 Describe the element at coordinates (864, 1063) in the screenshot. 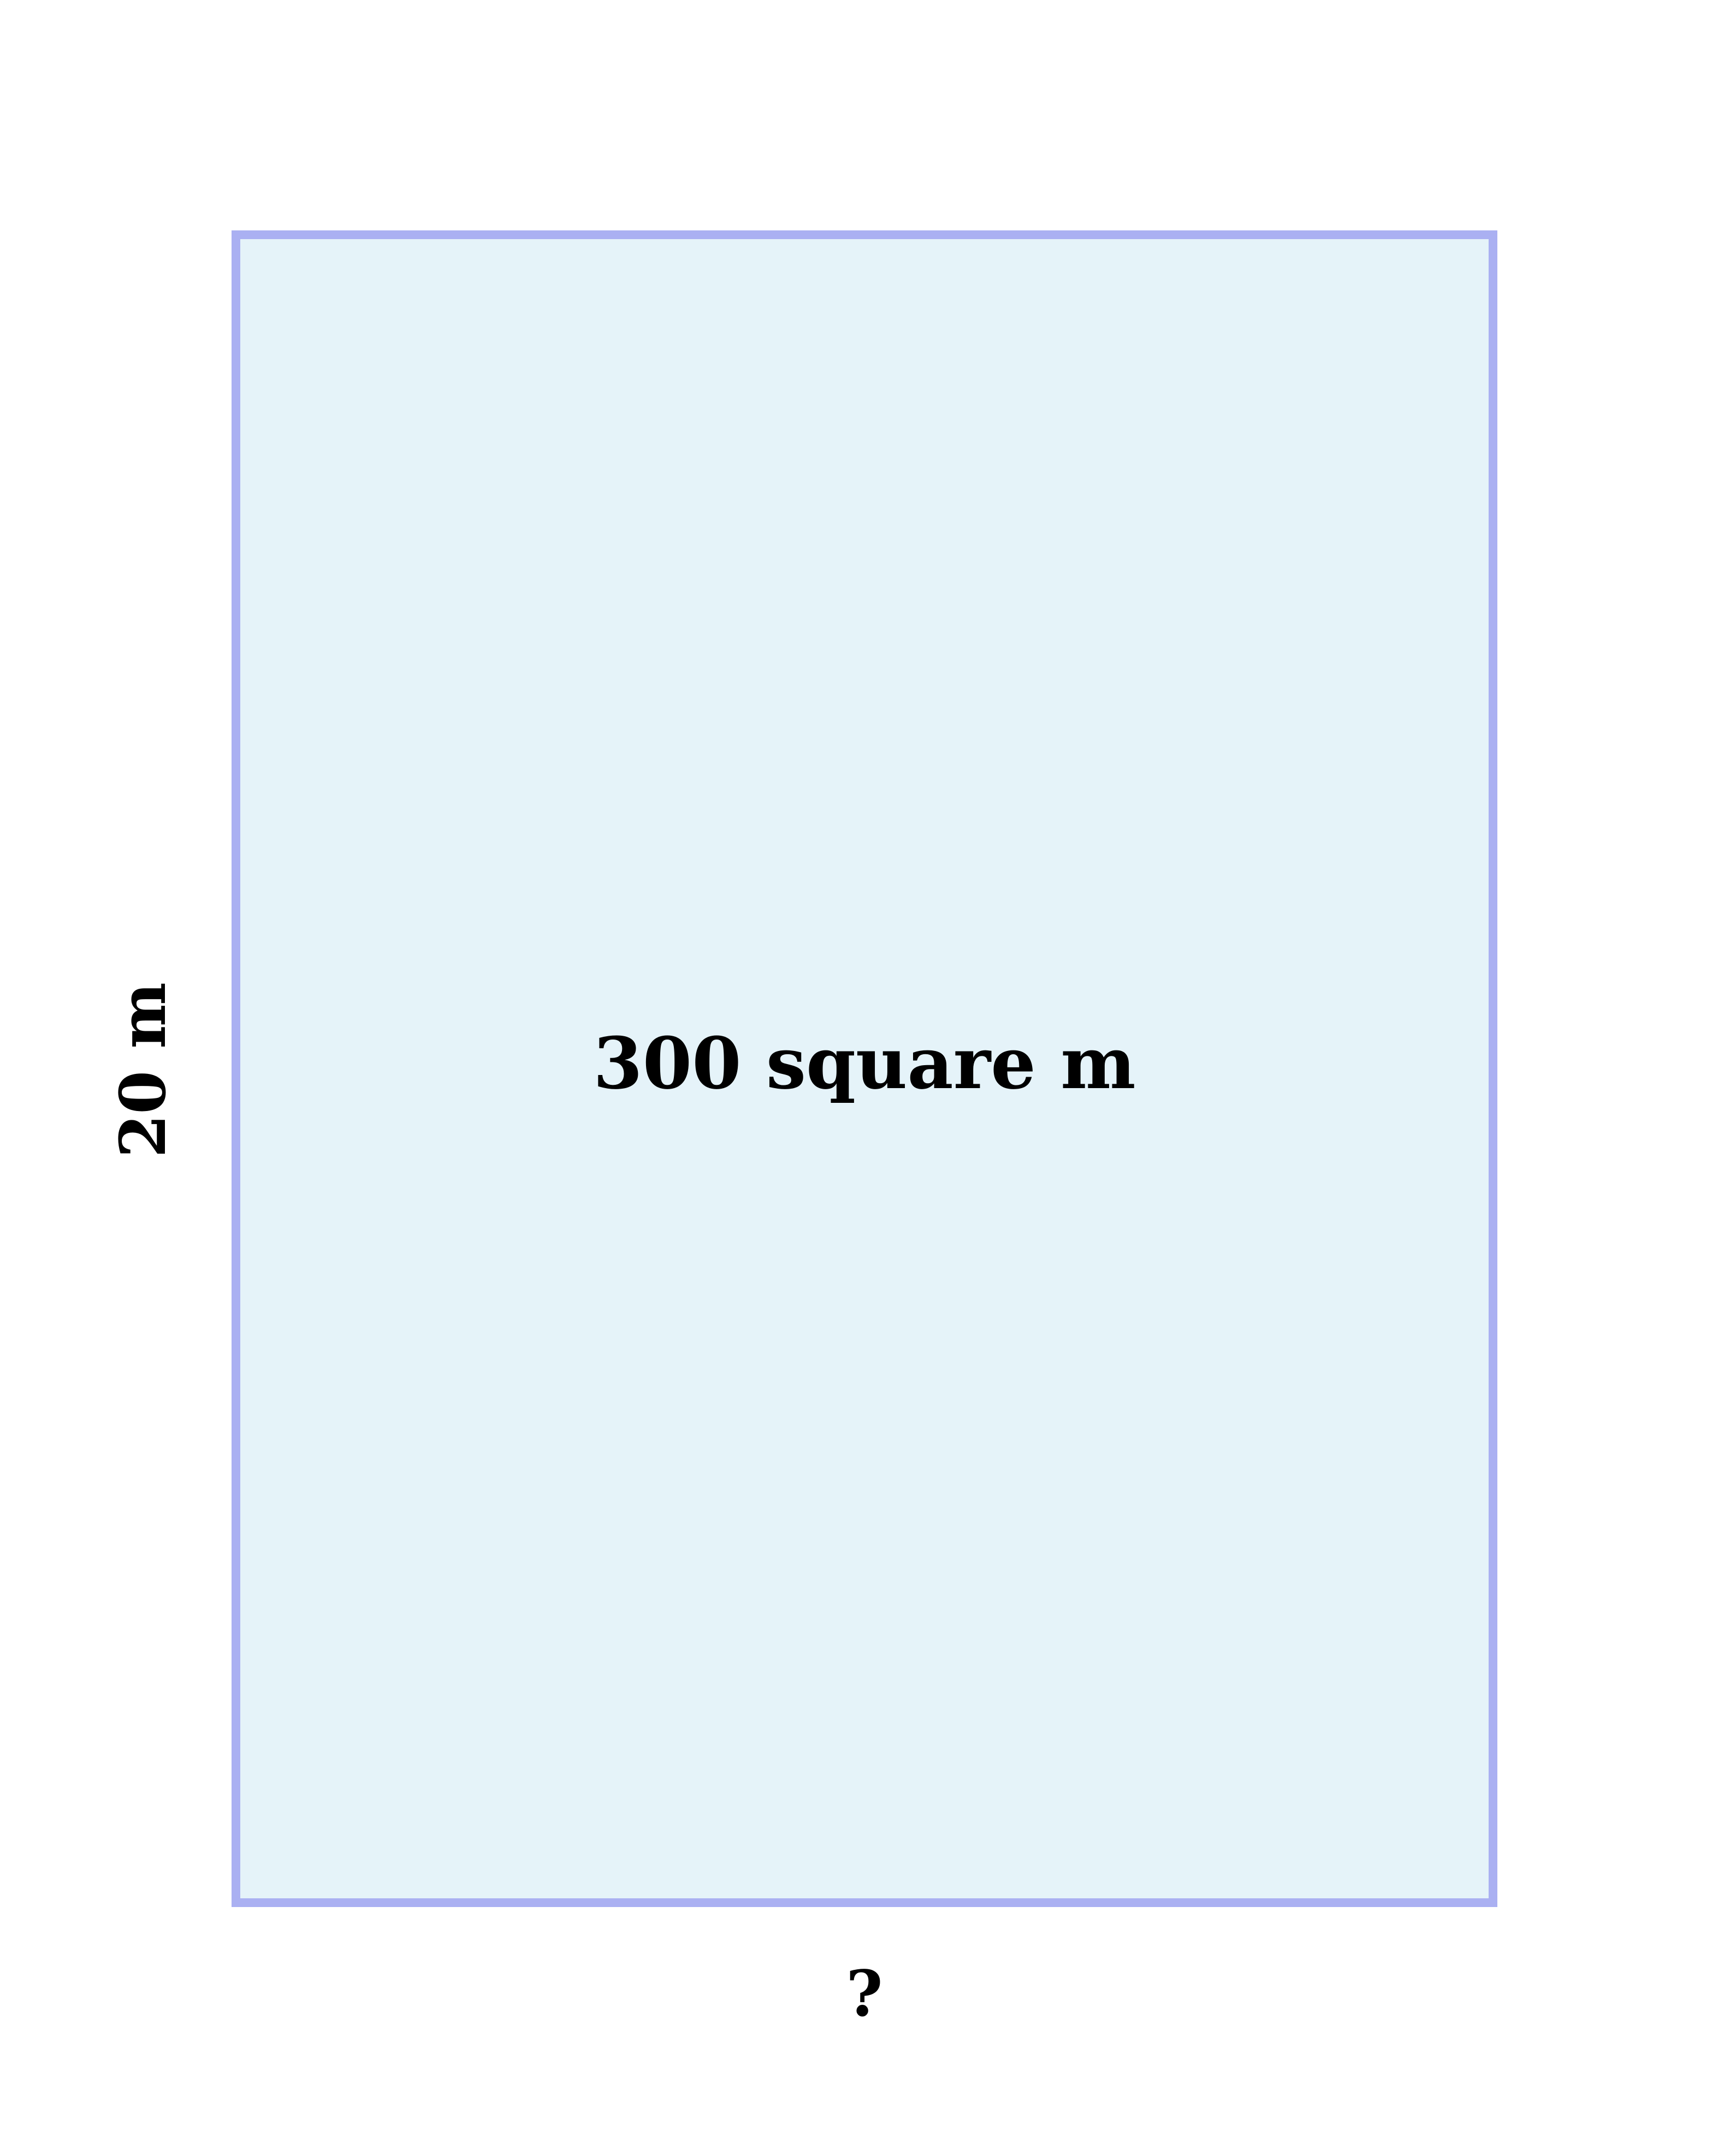

I see `area-label: 300 square m` at that location.